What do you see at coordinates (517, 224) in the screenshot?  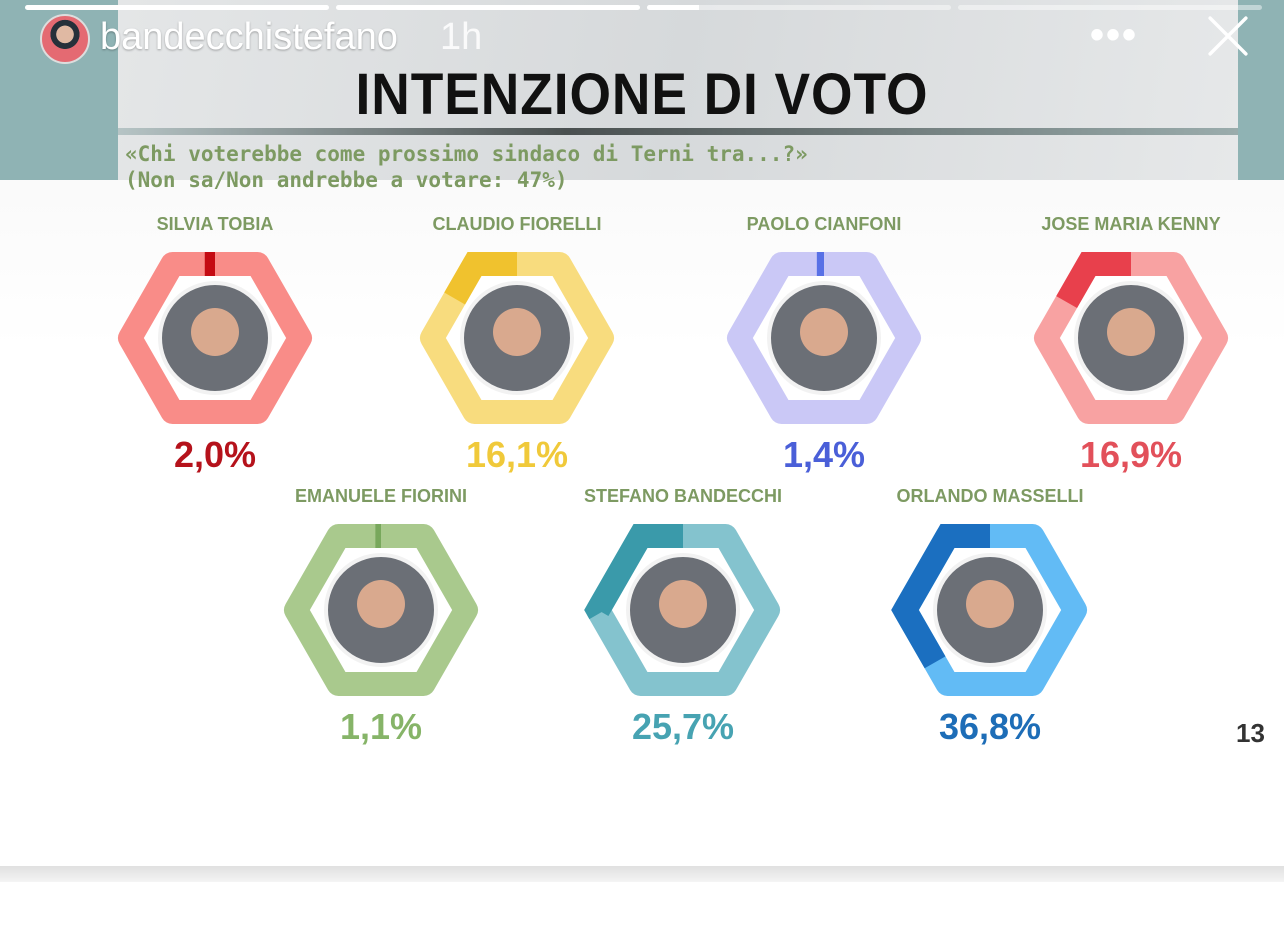 I see `candidate-name: CLAUDIO FIORELLI` at bounding box center [517, 224].